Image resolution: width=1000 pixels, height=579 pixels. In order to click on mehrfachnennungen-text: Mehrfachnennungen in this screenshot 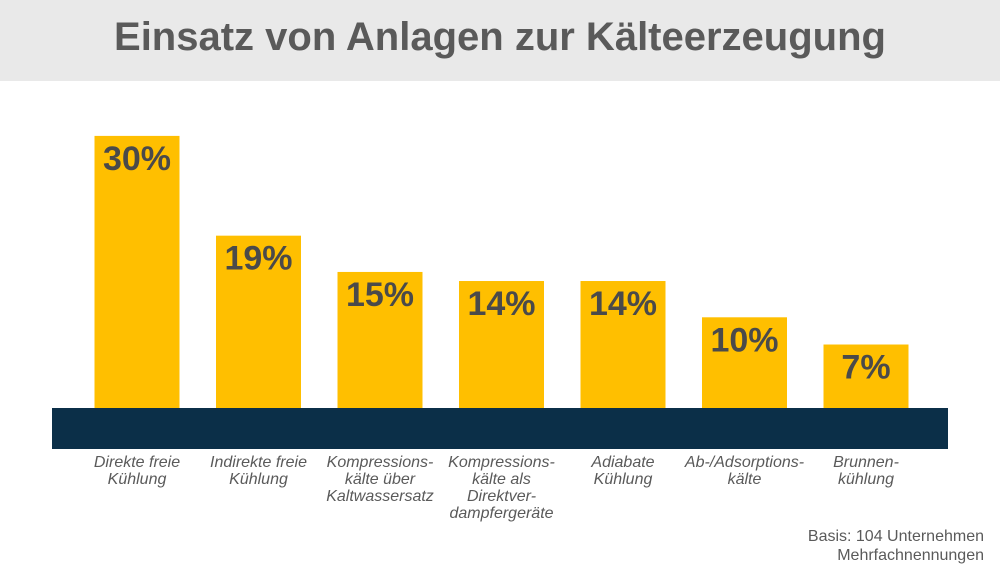, I will do `click(910, 555)`.